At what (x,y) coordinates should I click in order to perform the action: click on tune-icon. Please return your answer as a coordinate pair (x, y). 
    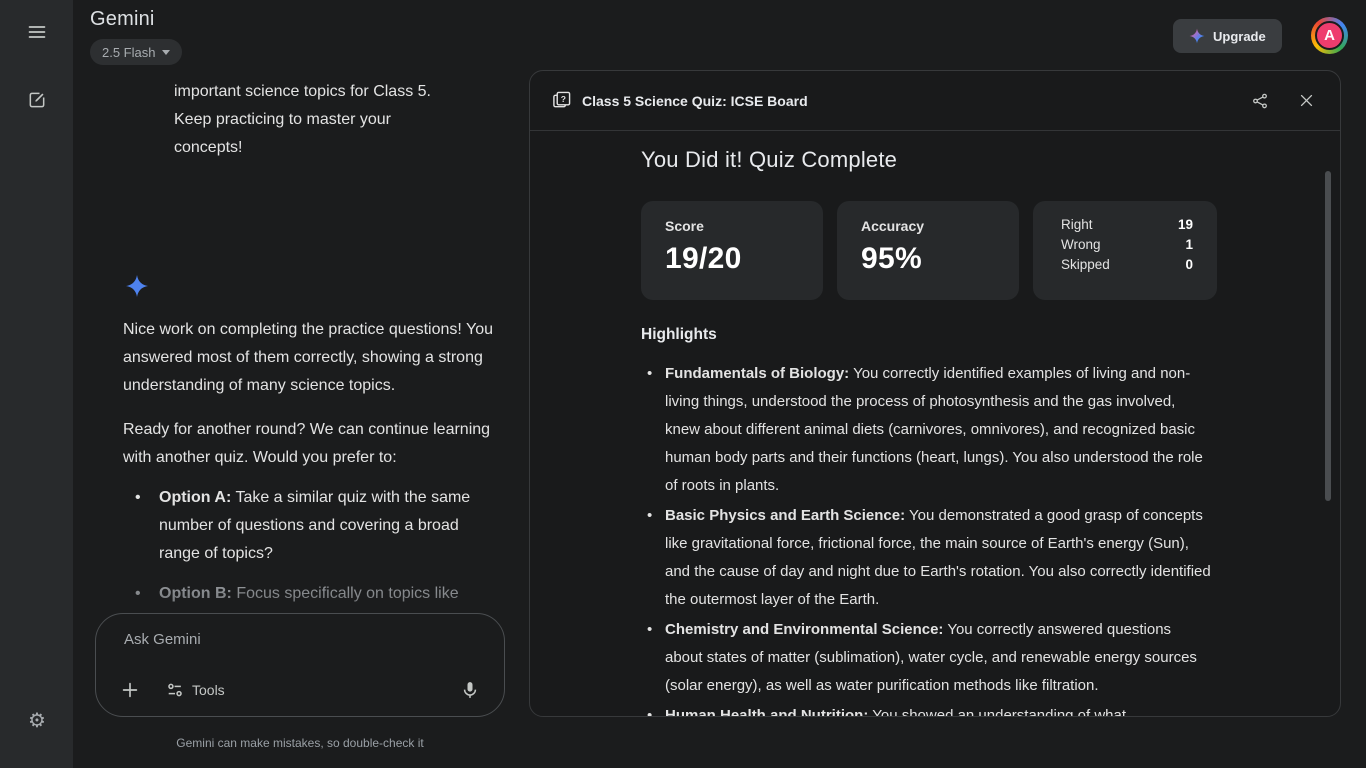
    Looking at the image, I should click on (175, 690).